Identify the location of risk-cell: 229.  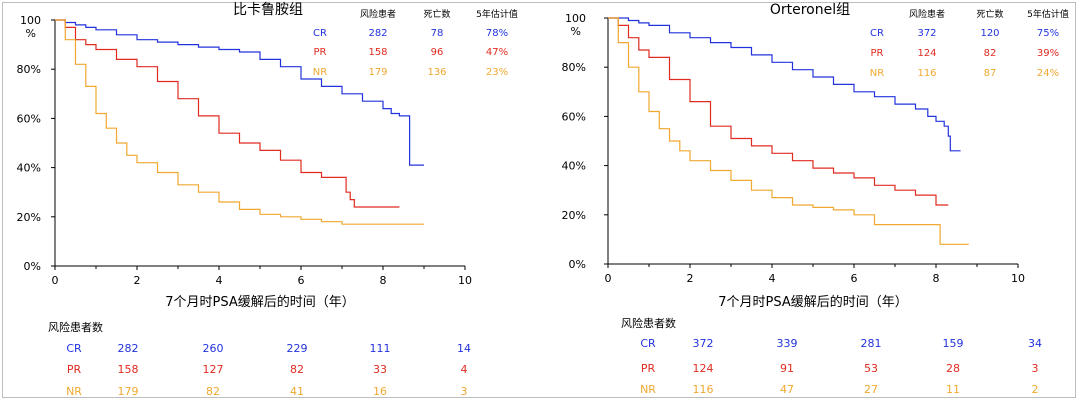
(297, 348).